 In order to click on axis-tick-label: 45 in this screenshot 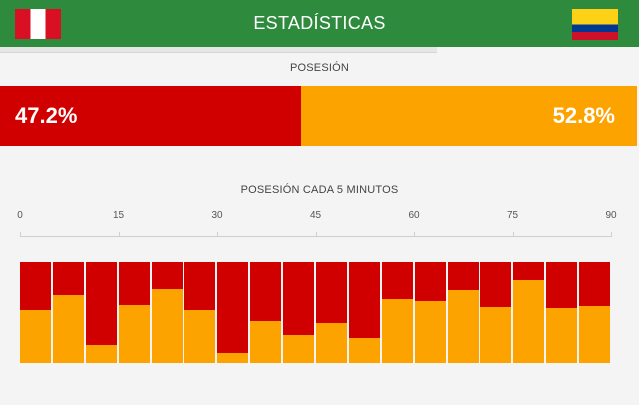, I will do `click(315, 215)`.